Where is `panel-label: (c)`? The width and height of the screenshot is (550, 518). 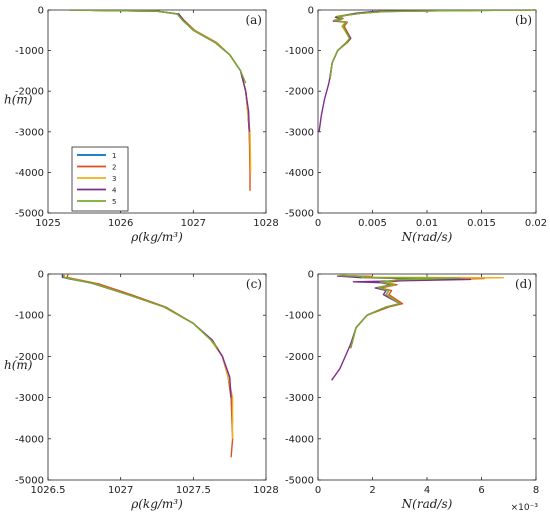 panel-label: (c) is located at coordinates (254, 284).